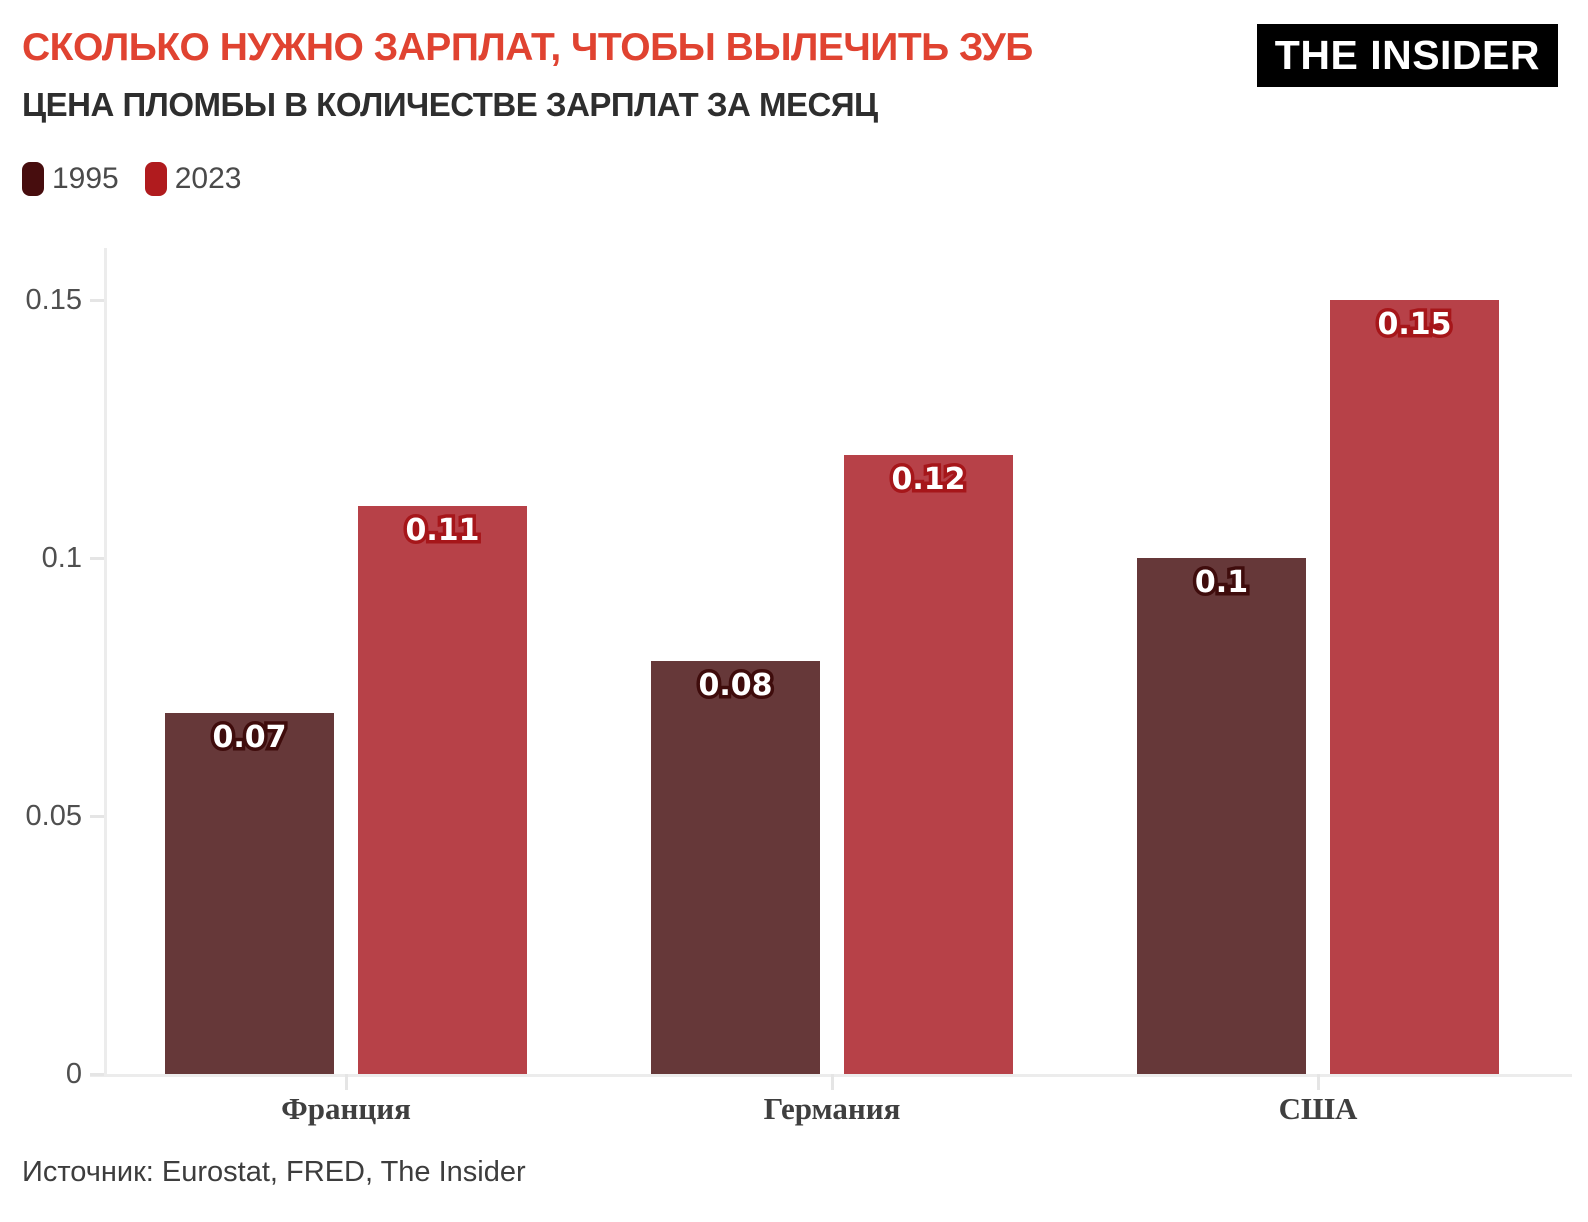 The image size is (1588, 1222). I want to click on legend-item-1995: 1995, so click(70, 179).